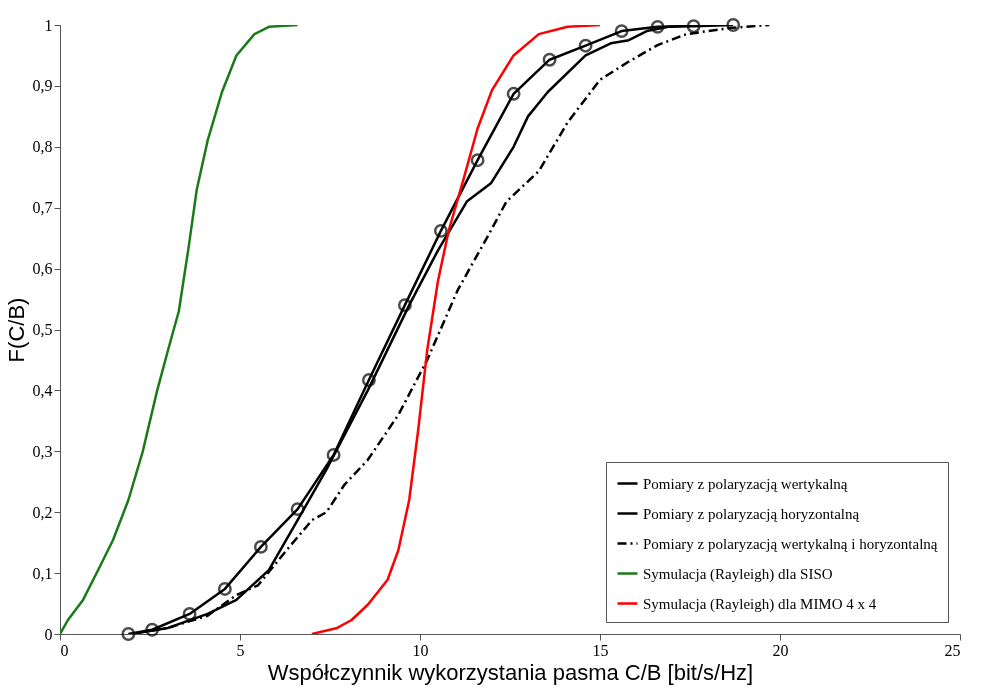  What do you see at coordinates (42, 573) in the screenshot?
I see `y-tick-label: 0,1` at bounding box center [42, 573].